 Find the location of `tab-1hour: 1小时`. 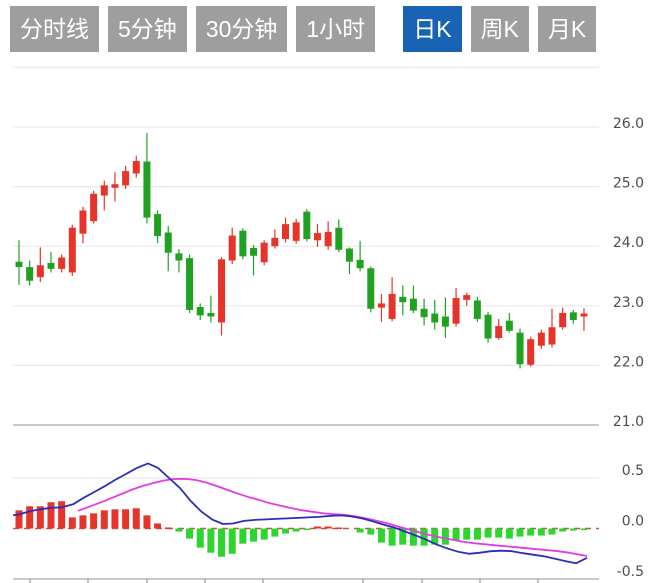

tab-1hour: 1小时 is located at coordinates (336, 29).